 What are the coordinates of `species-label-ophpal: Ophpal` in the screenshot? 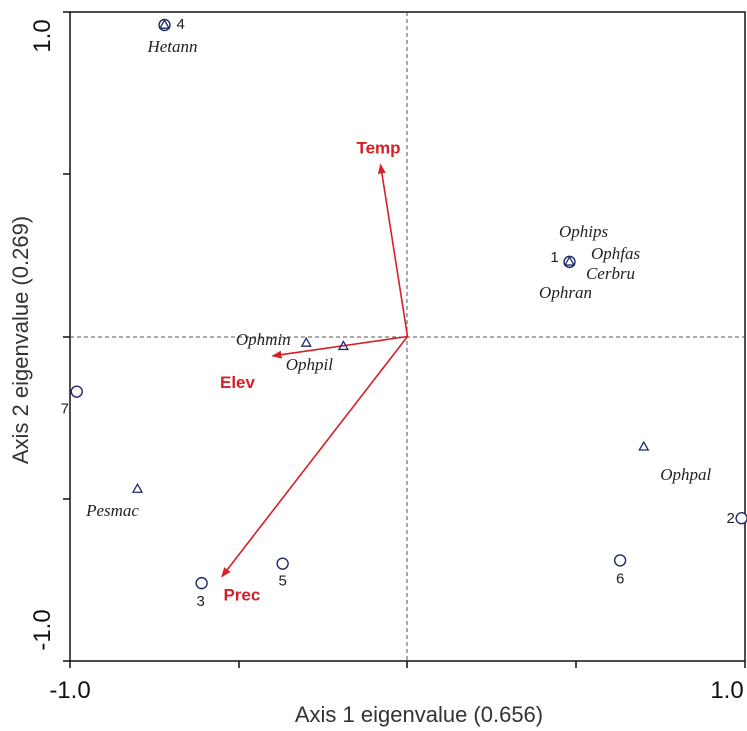 It's located at (685, 474).